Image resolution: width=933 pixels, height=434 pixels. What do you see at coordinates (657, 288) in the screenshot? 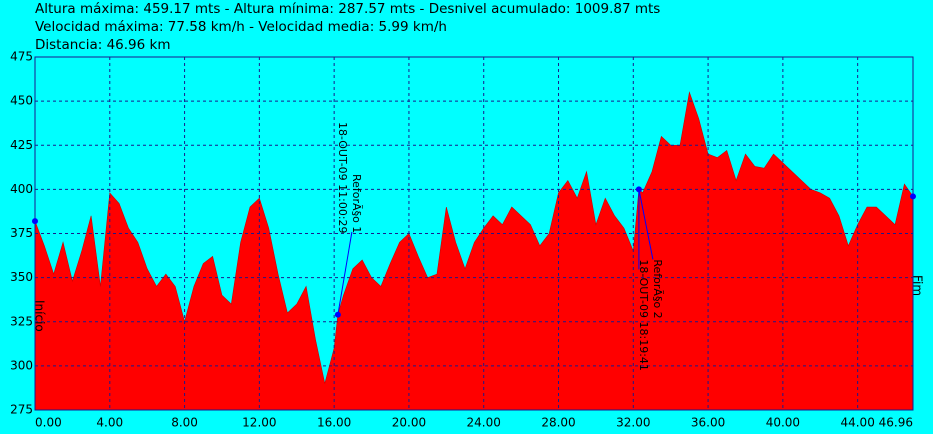
I see `marker-label: ReforÃ§o 2` at bounding box center [657, 288].